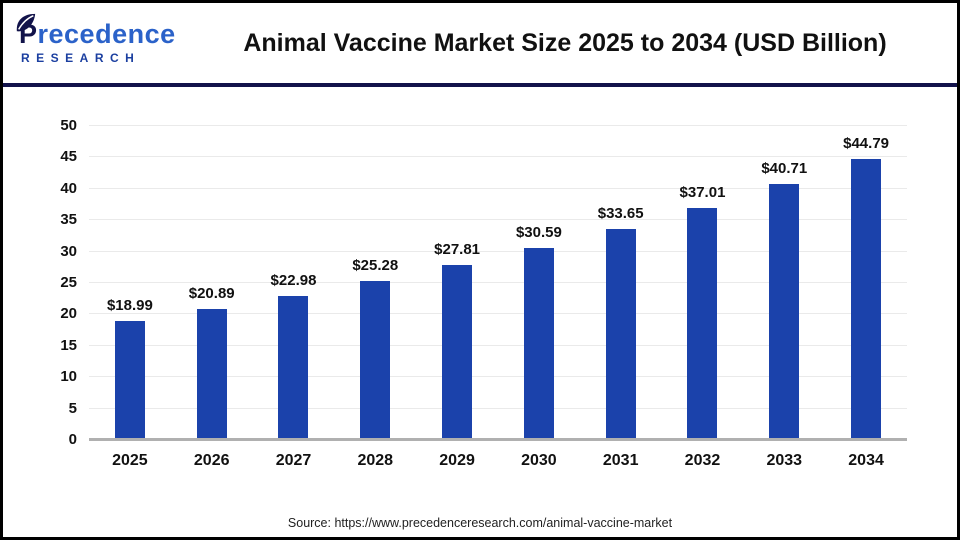  Describe the element at coordinates (130, 263) in the screenshot. I see `bar-group: $18.99` at that location.